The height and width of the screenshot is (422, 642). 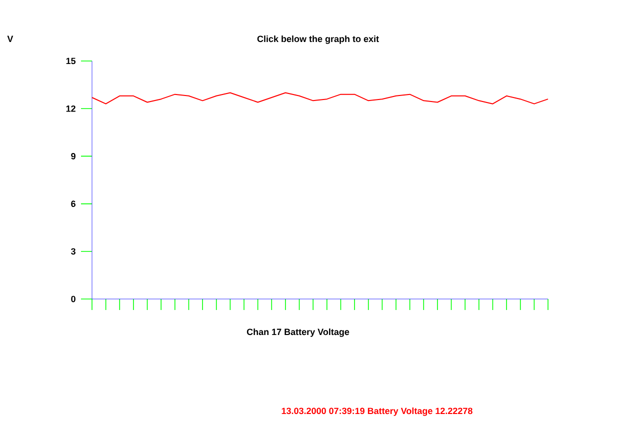 What do you see at coordinates (73, 203) in the screenshot?
I see `y-tick-label: 6` at bounding box center [73, 203].